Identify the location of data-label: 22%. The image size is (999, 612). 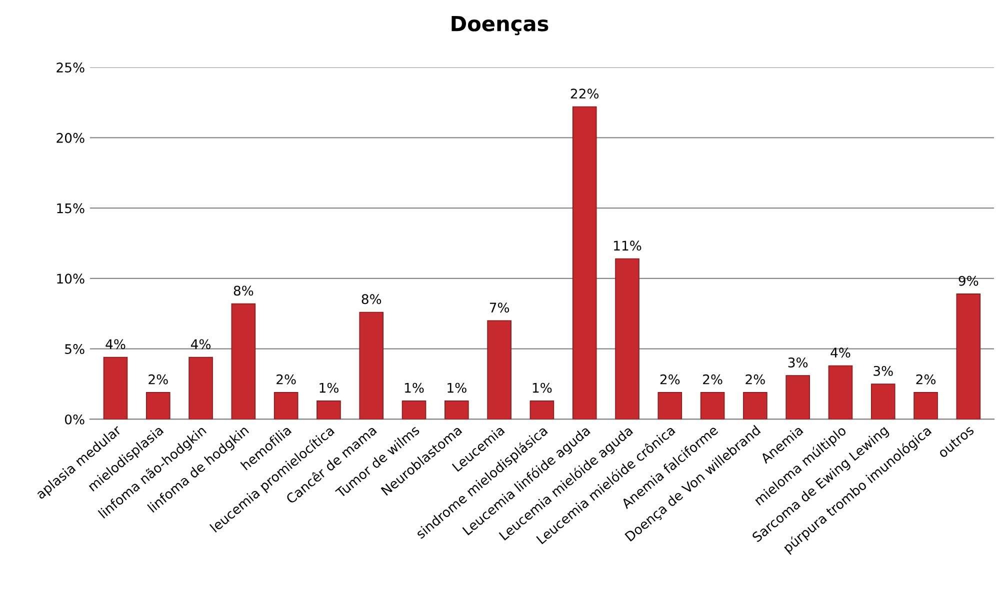
(584, 93).